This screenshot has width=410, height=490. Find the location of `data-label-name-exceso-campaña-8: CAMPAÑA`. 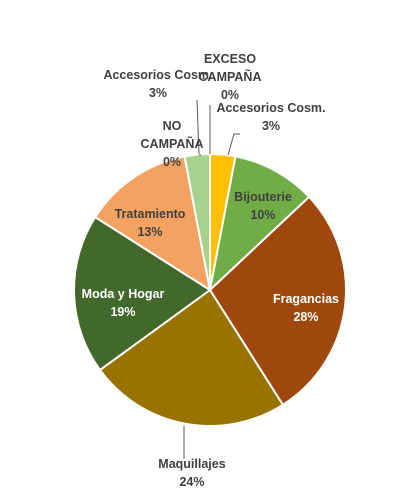

data-label-name-exceso-campaña-8: CAMPAÑA is located at coordinates (230, 76).